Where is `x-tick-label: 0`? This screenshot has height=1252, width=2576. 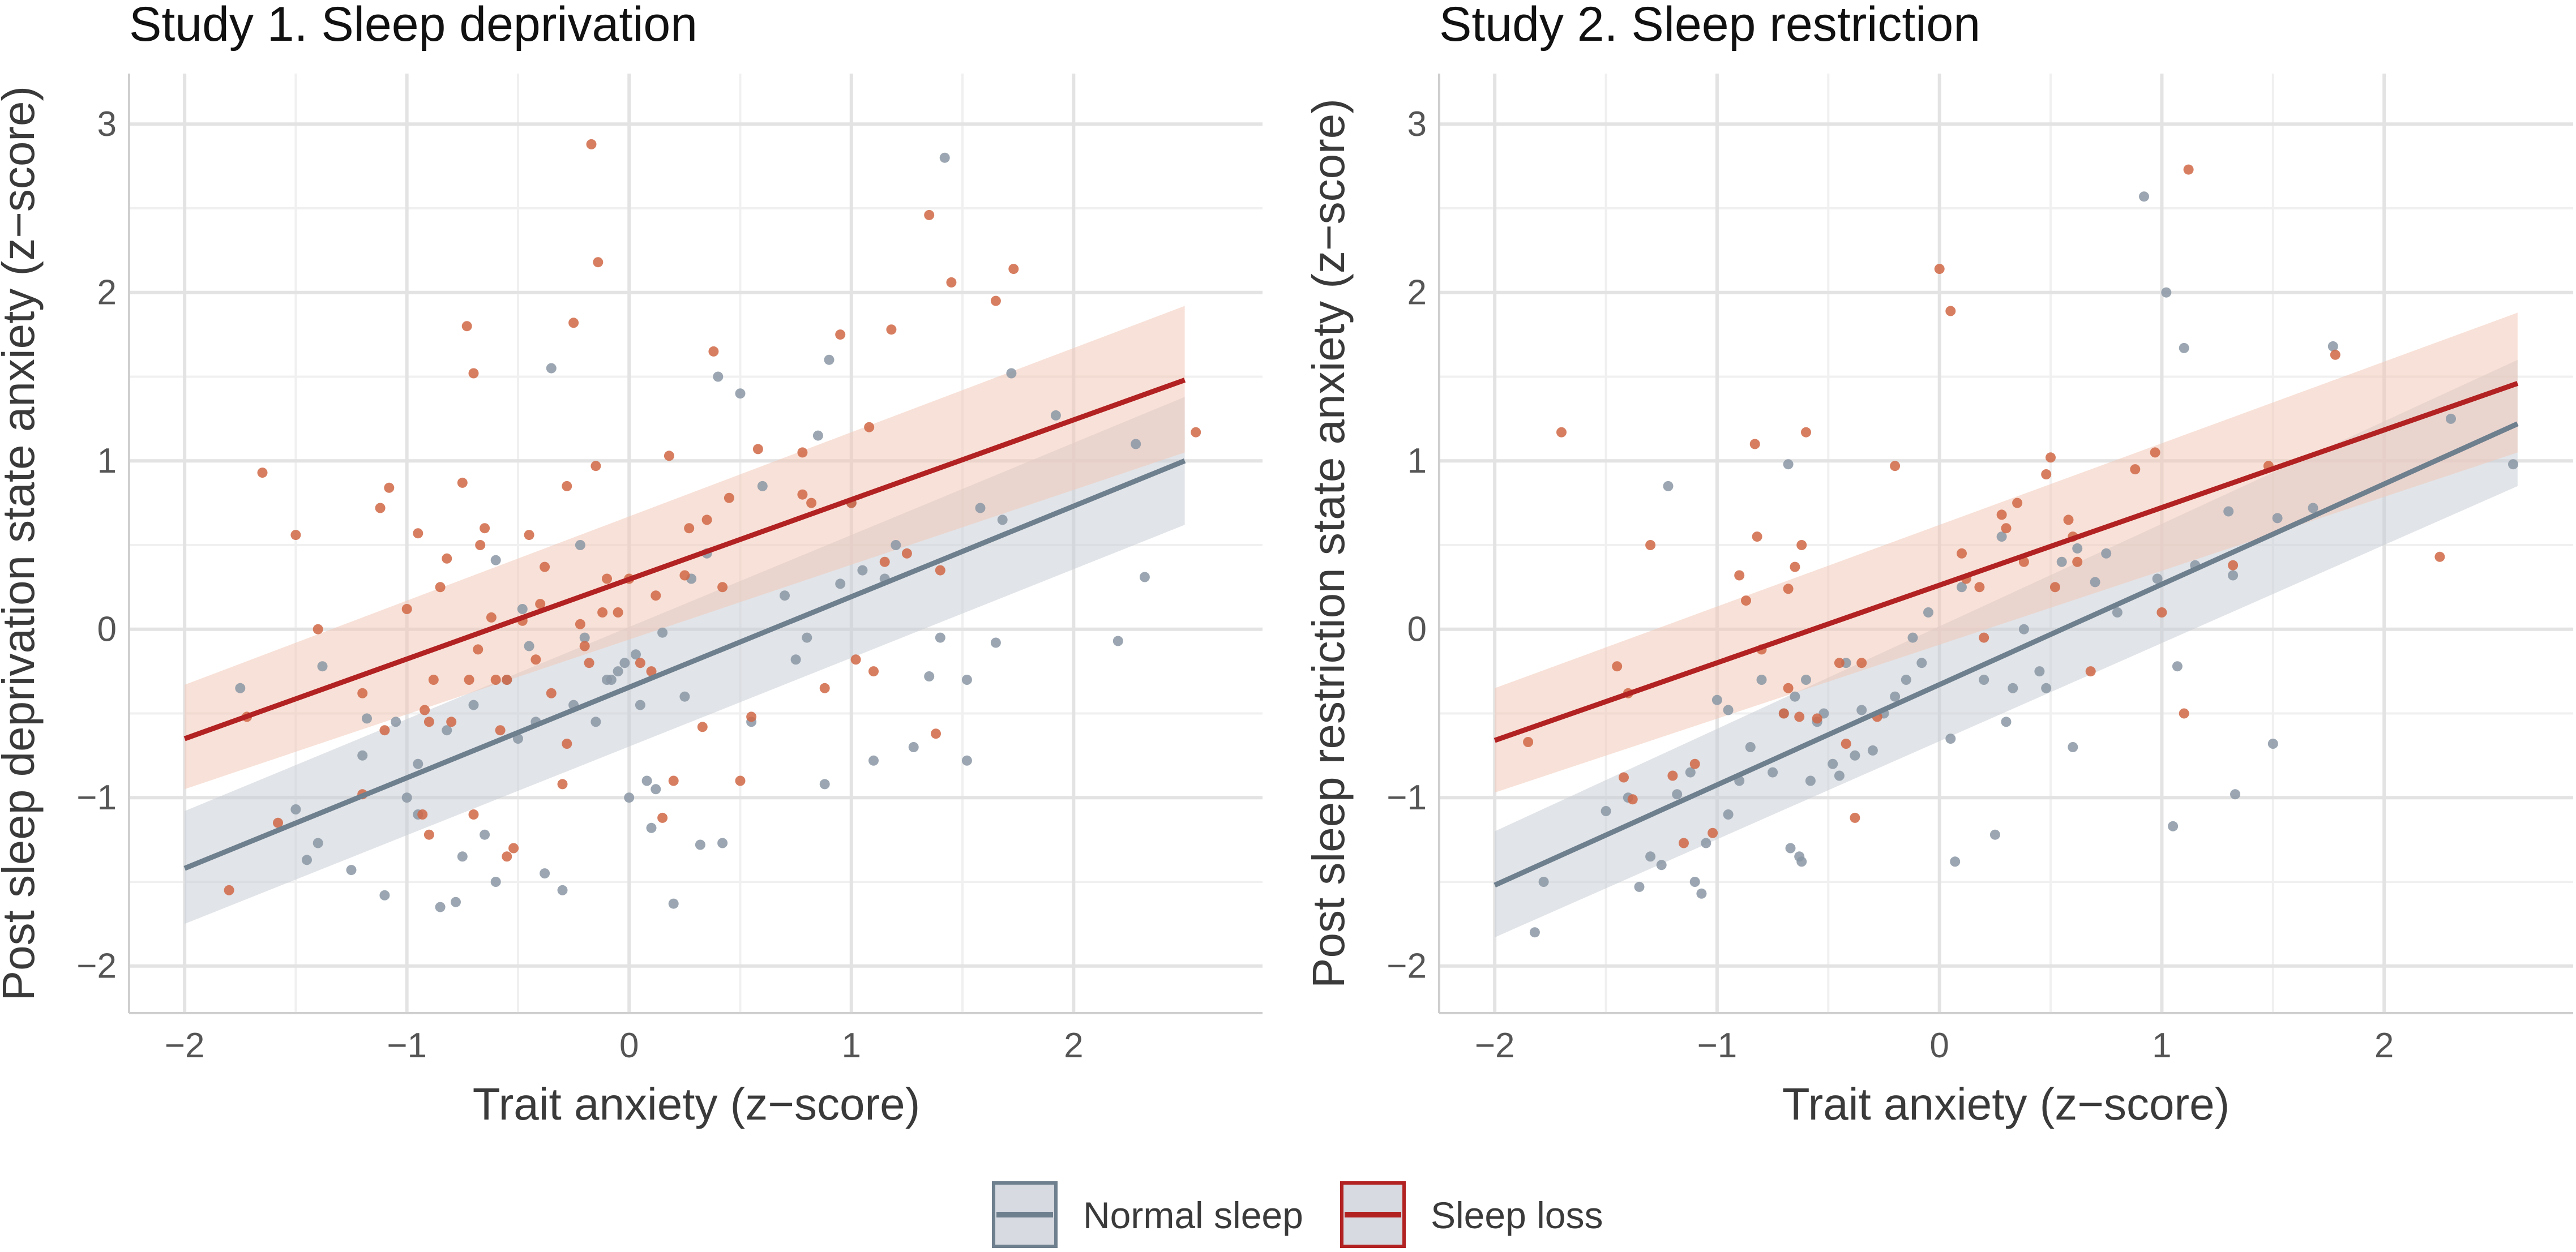 x-tick-label: 0 is located at coordinates (1939, 1045).